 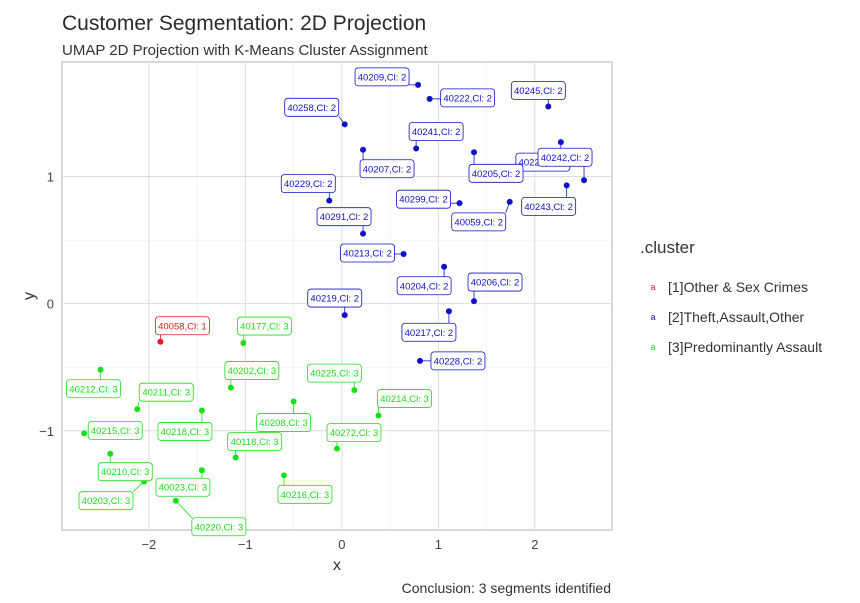 I want to click on point-label-text: 40225,Cl: 3, so click(x=334, y=374).